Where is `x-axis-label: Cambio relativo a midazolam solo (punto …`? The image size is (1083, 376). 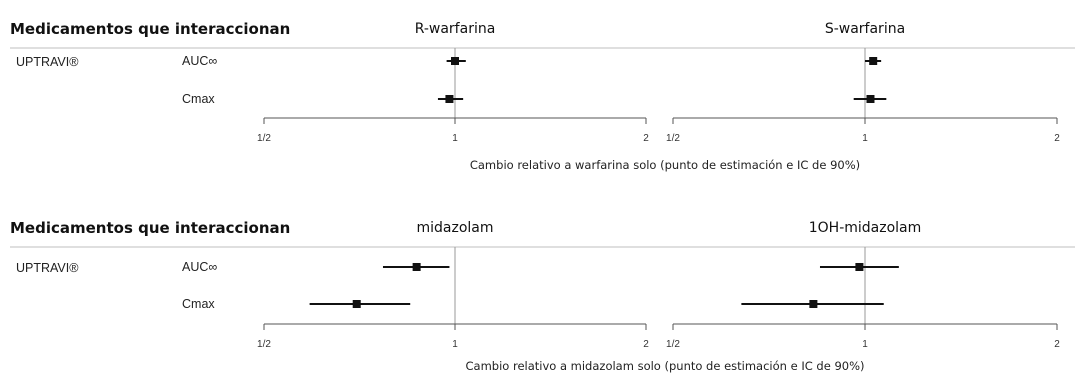 x-axis-label: Cambio relativo a midazolam solo (punto … is located at coordinates (665, 366).